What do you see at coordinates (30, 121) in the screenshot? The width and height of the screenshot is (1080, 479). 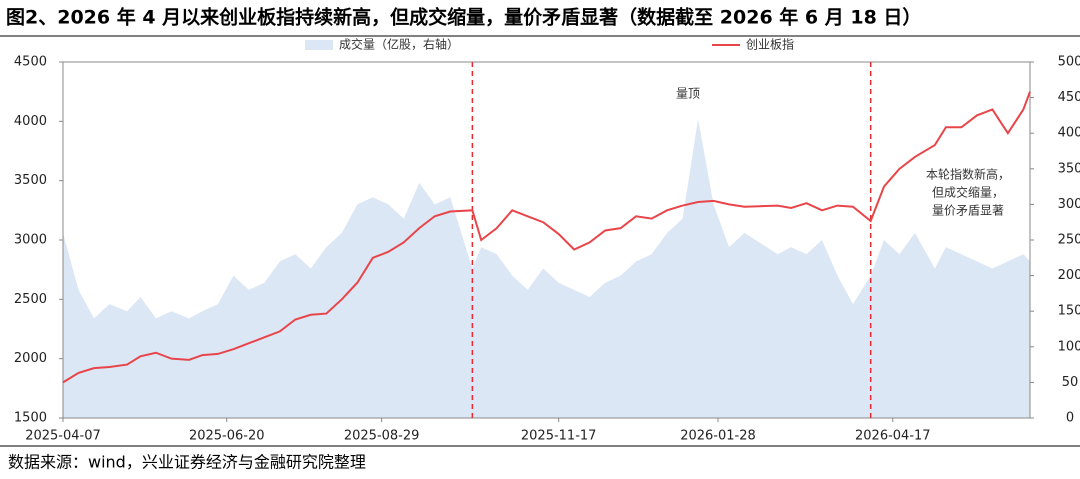 I see `y-tick-label: 4000` at bounding box center [30, 121].